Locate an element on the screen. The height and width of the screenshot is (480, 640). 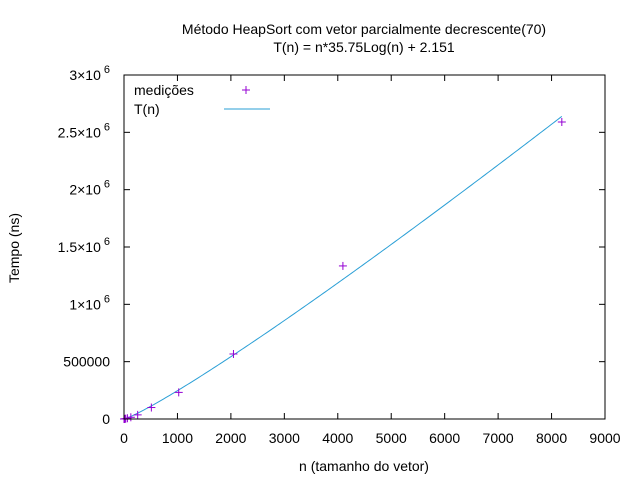
y-tick-label: 500000 is located at coordinates (86, 362).